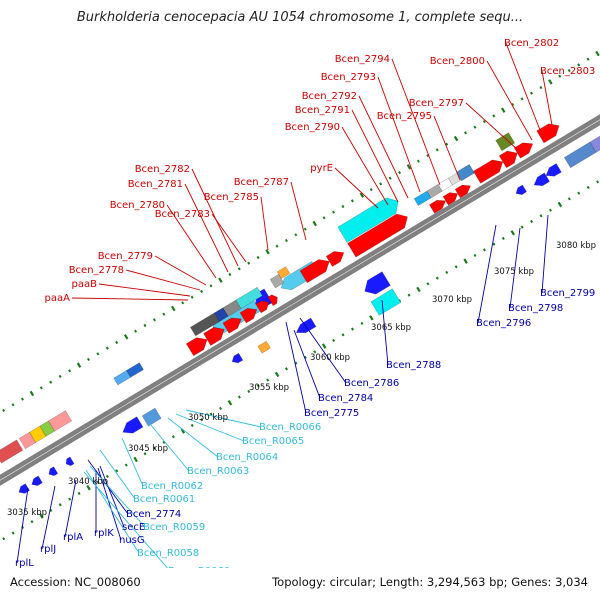  What do you see at coordinates (73, 537) in the screenshot?
I see `reverse-gene-label: rplA` at bounding box center [73, 537].